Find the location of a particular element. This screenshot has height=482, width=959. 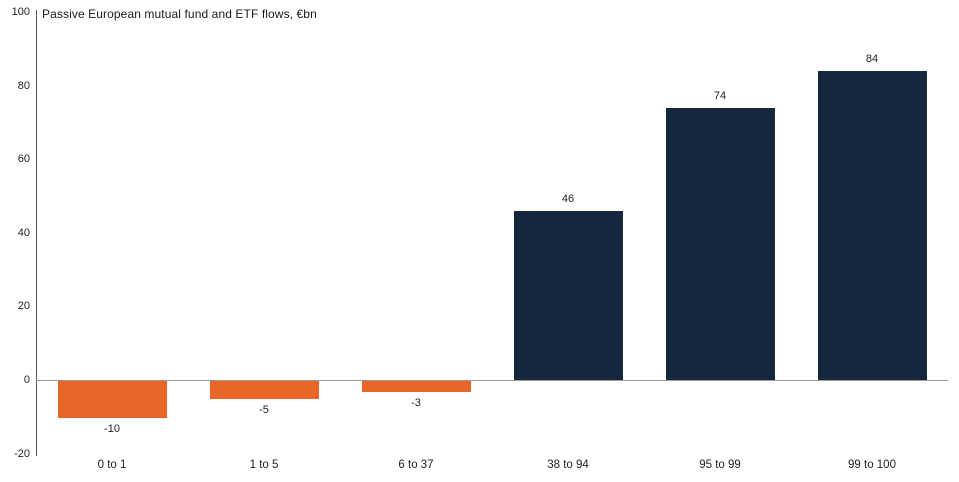

bar-value-label: 84 is located at coordinates (872, 58).